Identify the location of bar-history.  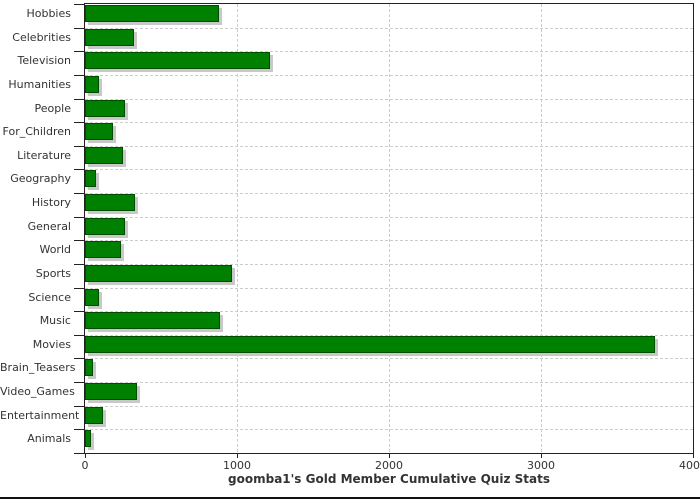
(110, 203).